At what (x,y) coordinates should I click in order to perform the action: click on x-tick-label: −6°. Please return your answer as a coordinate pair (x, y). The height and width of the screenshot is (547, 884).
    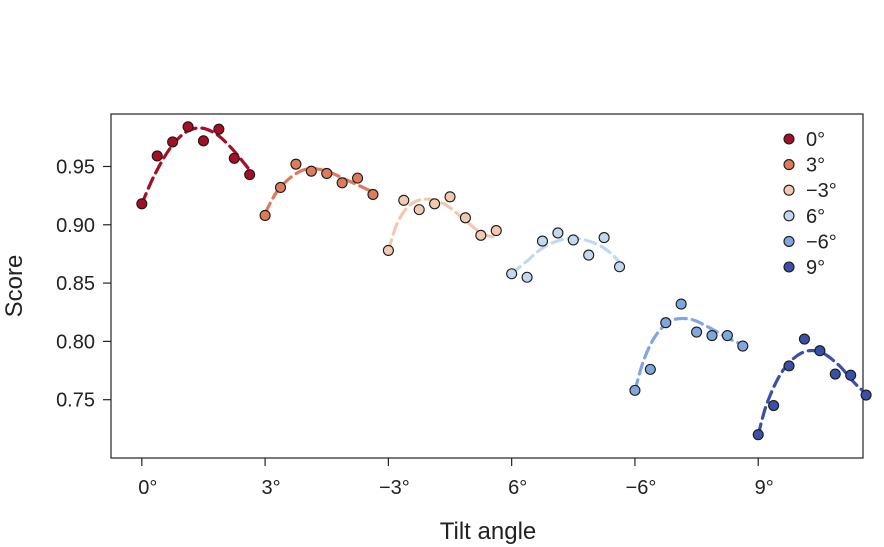
    Looking at the image, I should click on (641, 488).